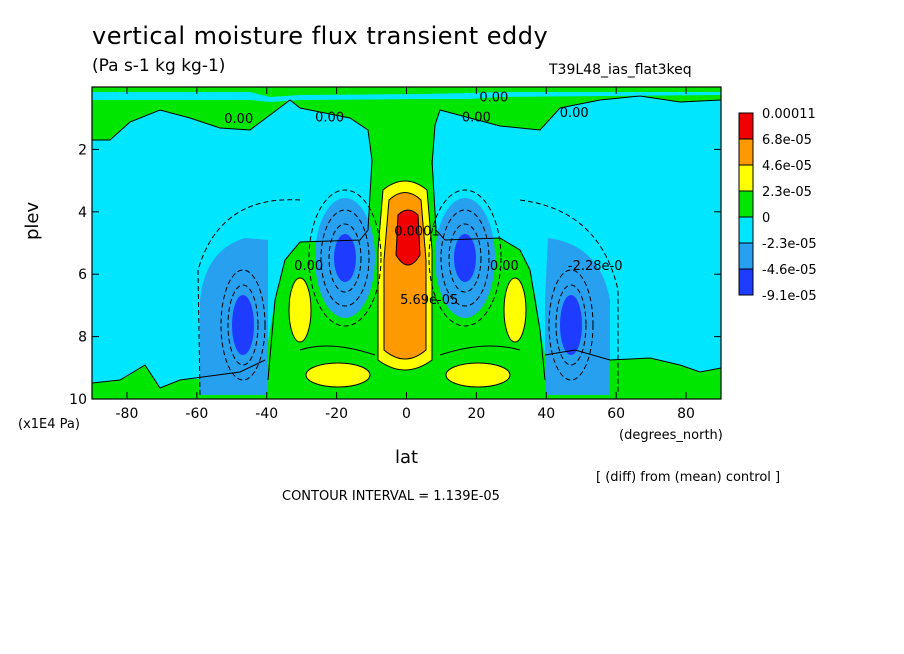 The height and width of the screenshot is (654, 904). Describe the element at coordinates (476, 414) in the screenshot. I see `x-tick-label: 20` at that location.